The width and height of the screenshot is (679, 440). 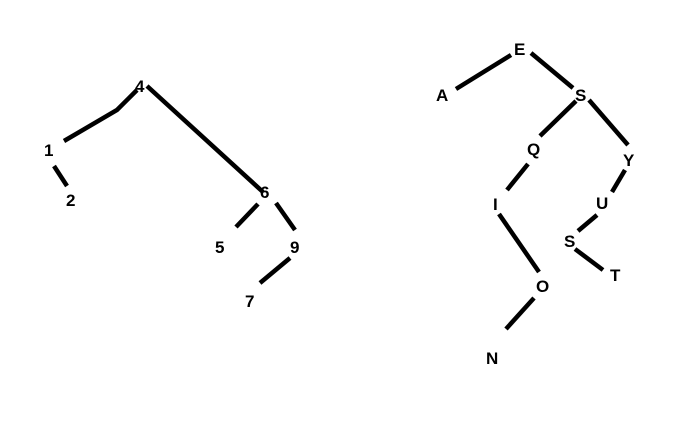 What do you see at coordinates (533, 149) in the screenshot?
I see `node-Q: Q` at bounding box center [533, 149].